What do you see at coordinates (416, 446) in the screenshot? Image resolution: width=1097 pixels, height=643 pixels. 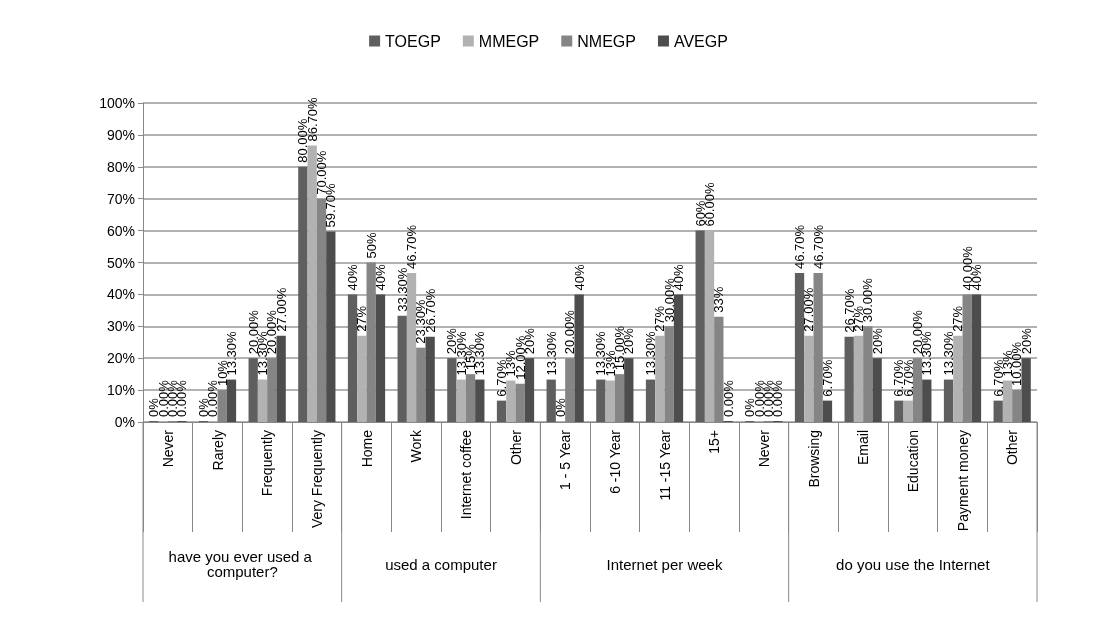 I see `x-tick-label: Work` at bounding box center [416, 446].